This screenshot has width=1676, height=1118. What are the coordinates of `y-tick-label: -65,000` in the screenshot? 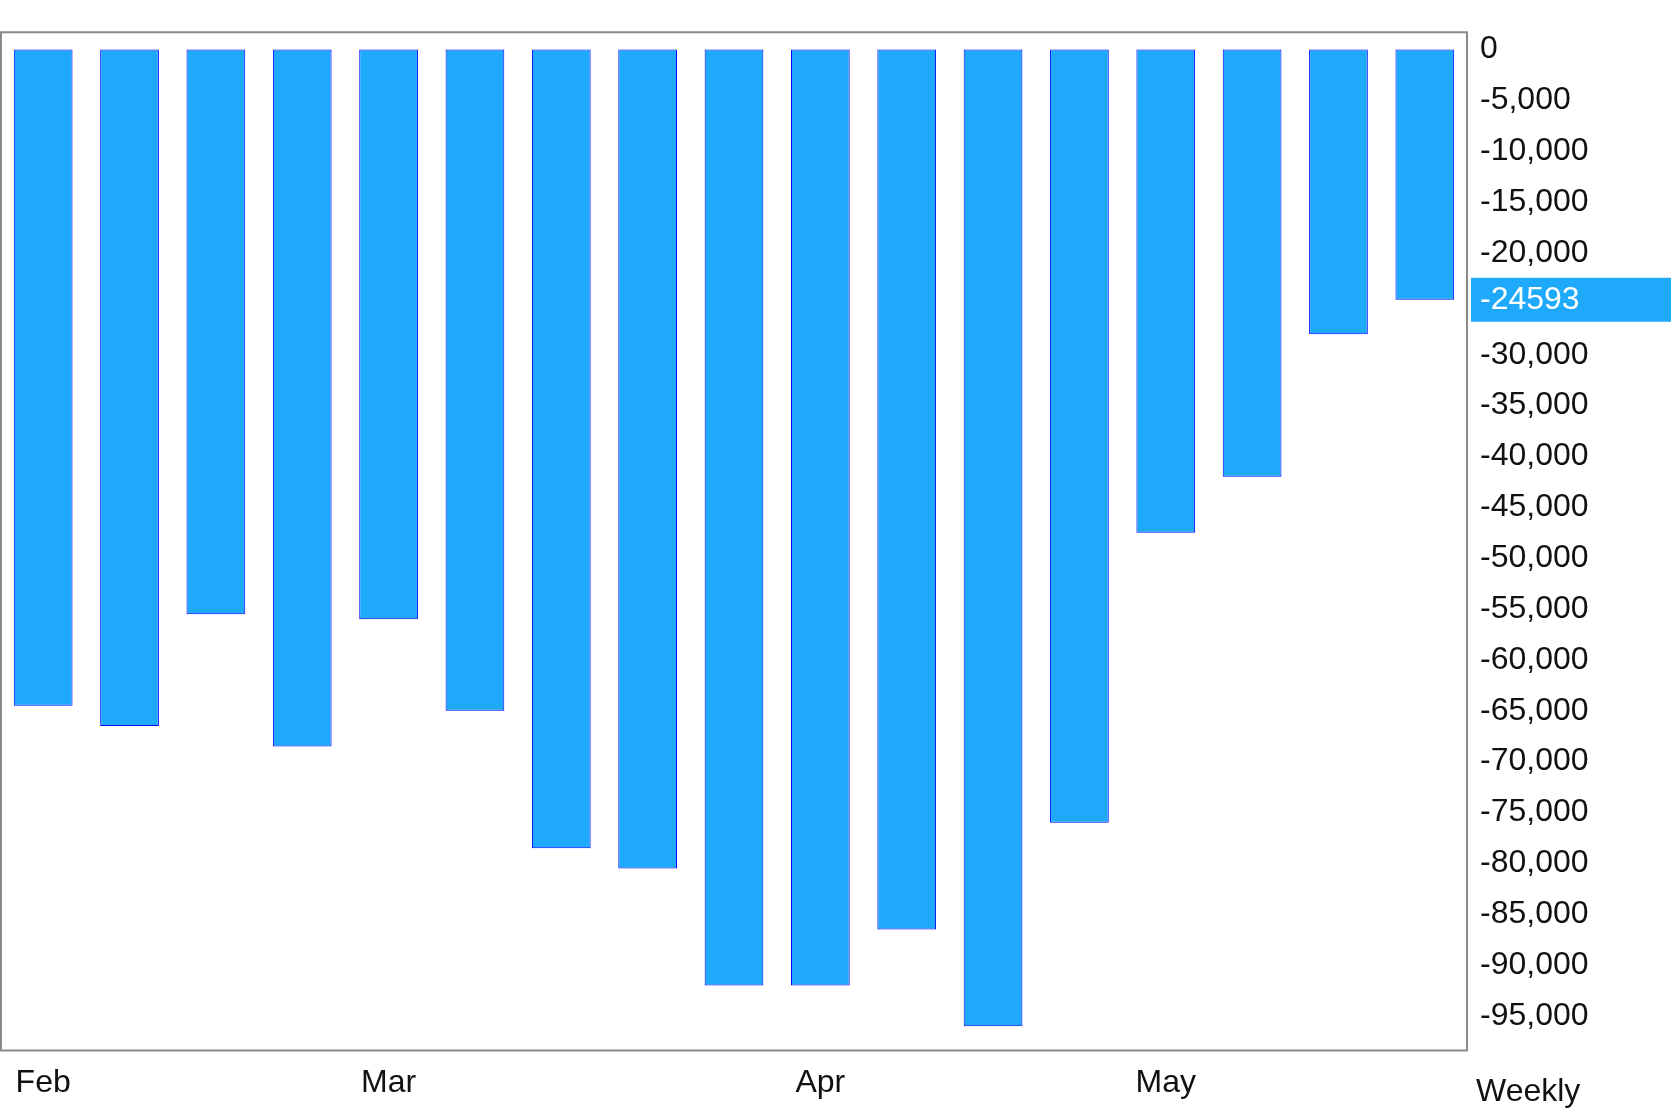 It's located at (1534, 708).